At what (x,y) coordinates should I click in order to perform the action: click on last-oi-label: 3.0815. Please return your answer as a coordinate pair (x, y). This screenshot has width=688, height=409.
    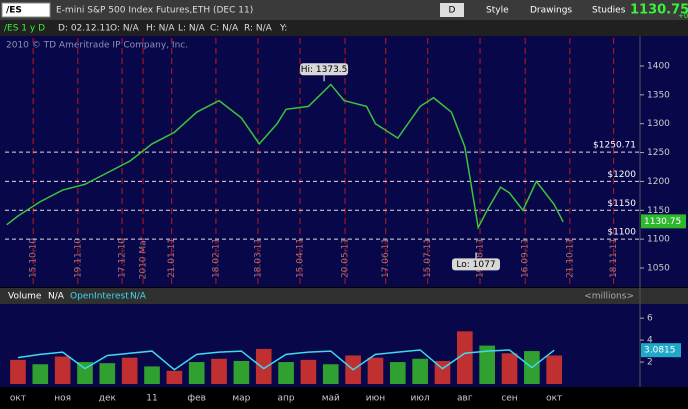
    Looking at the image, I should click on (660, 351).